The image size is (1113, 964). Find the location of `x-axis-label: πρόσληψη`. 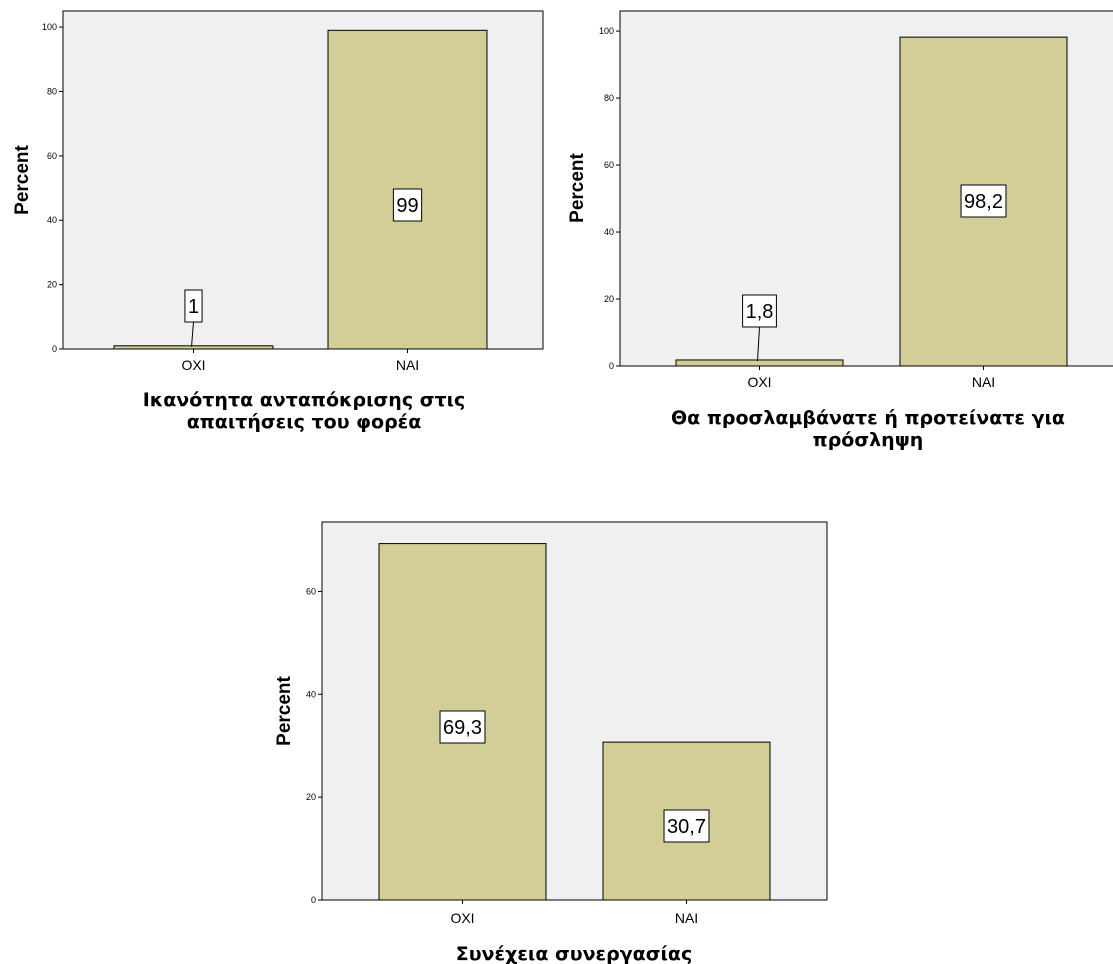

x-axis-label: πρόσληψη is located at coordinates (868, 440).